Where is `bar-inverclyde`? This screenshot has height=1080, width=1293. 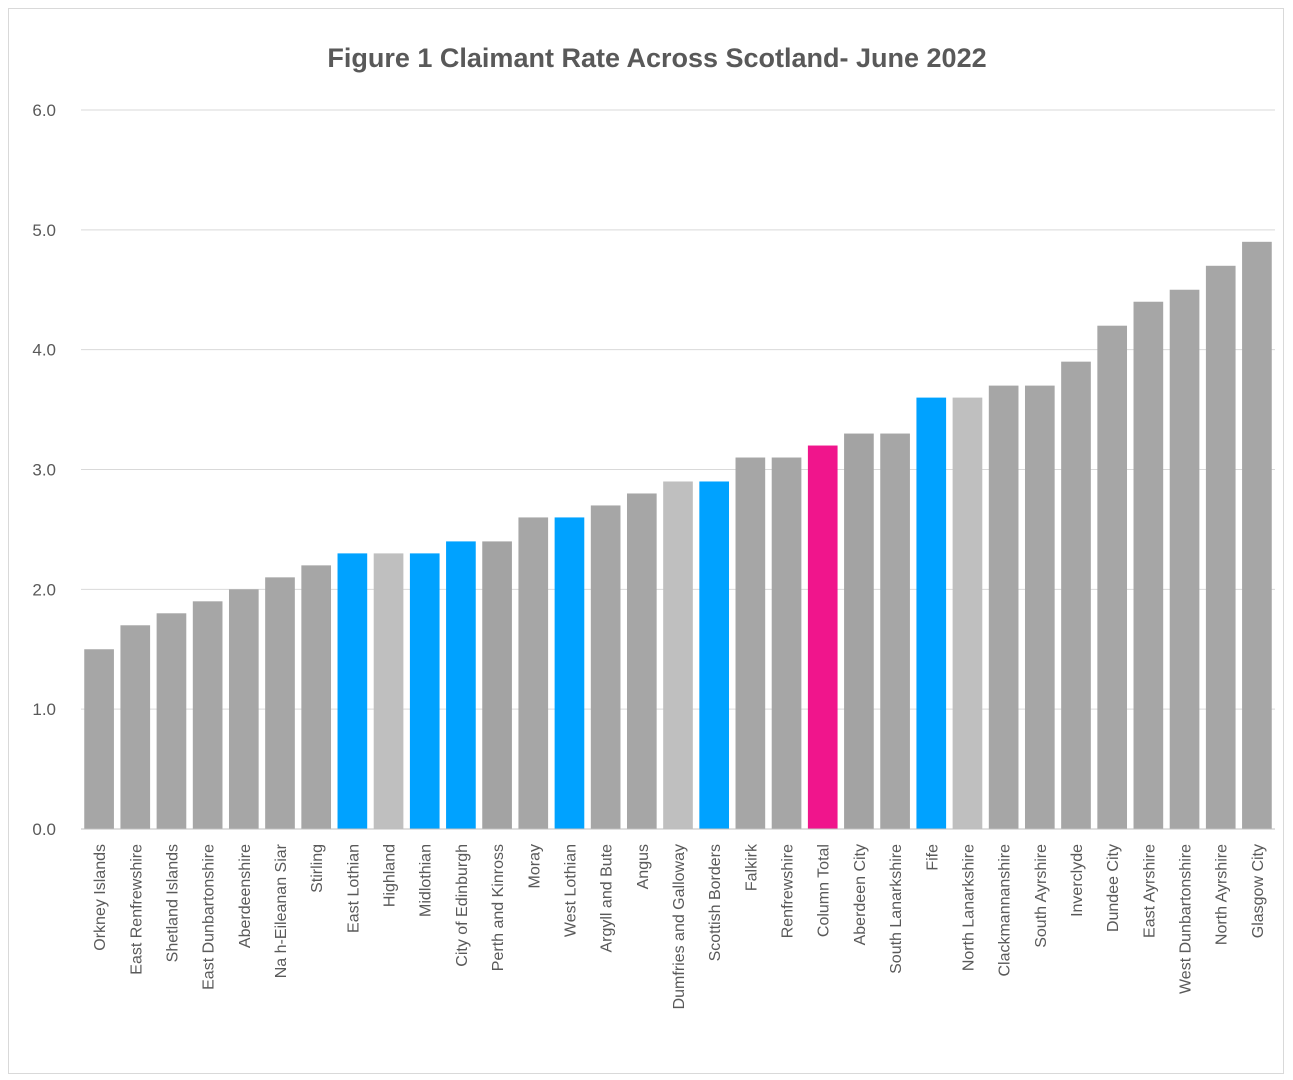 bar-inverclyde is located at coordinates (1076, 595).